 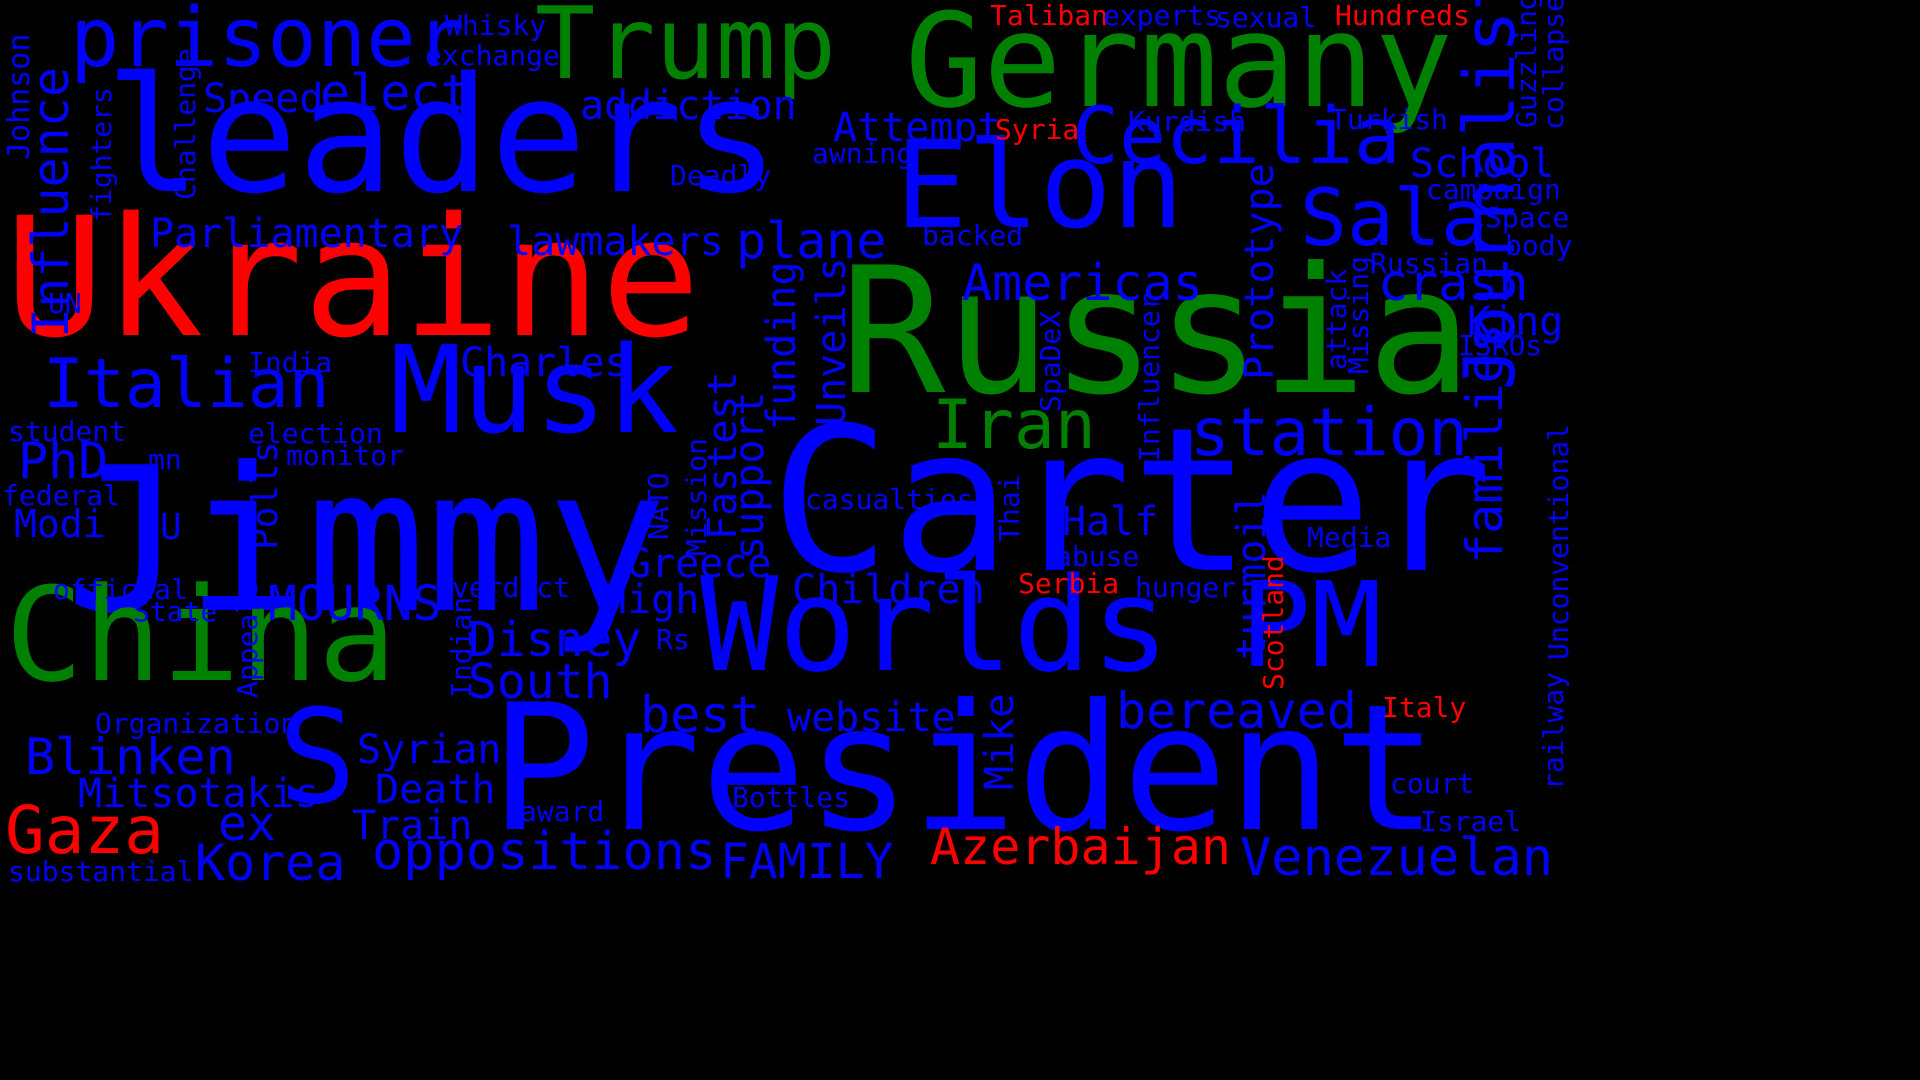 I want to click on word-india: India, so click(x=290, y=362).